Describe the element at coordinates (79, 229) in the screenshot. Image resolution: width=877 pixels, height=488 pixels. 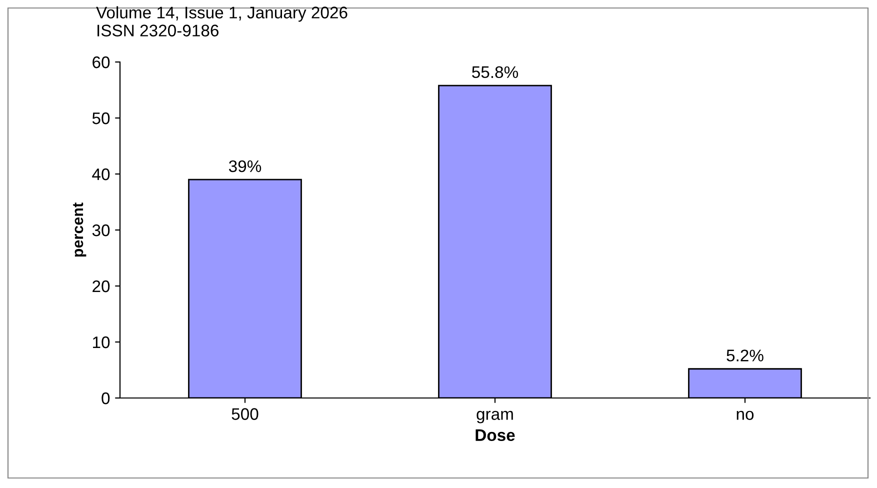
I see `y-axis-title: percent` at that location.